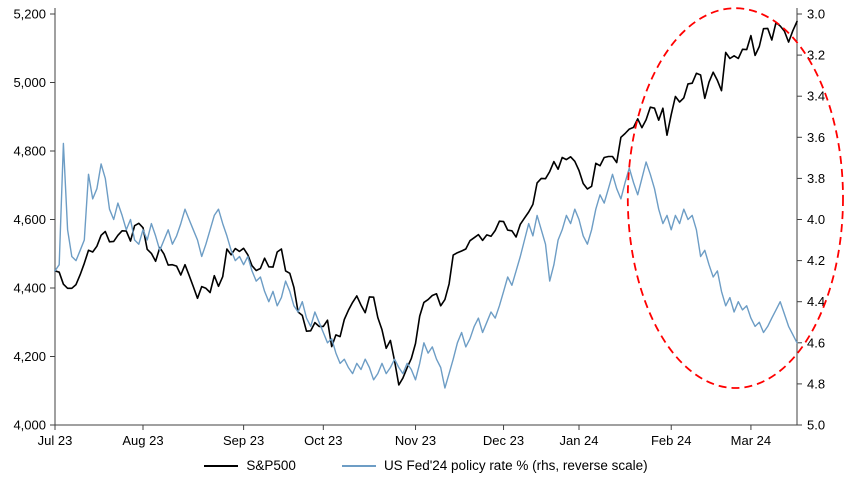 The height and width of the screenshot is (501, 852). What do you see at coordinates (29, 219) in the screenshot?
I see `left-axis-tick-label: 4,600` at bounding box center [29, 219].